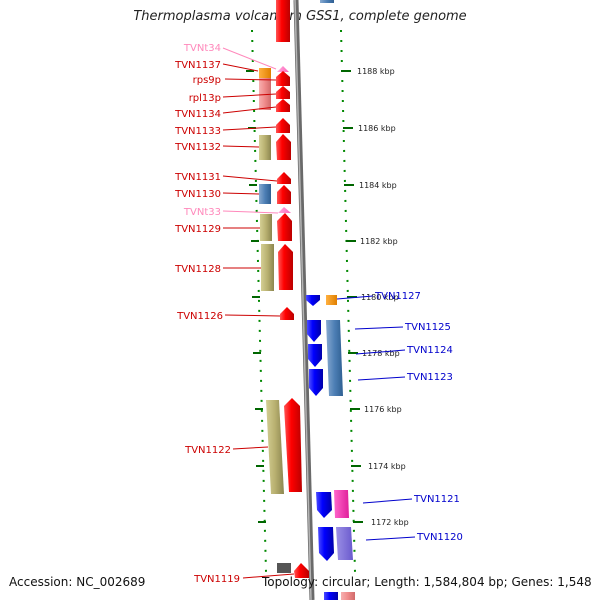 Image resolution: width=600 pixels, height=600 pixels. Describe the element at coordinates (390, 522) in the screenshot. I see `kbp-label: 1172 kbp` at that location.